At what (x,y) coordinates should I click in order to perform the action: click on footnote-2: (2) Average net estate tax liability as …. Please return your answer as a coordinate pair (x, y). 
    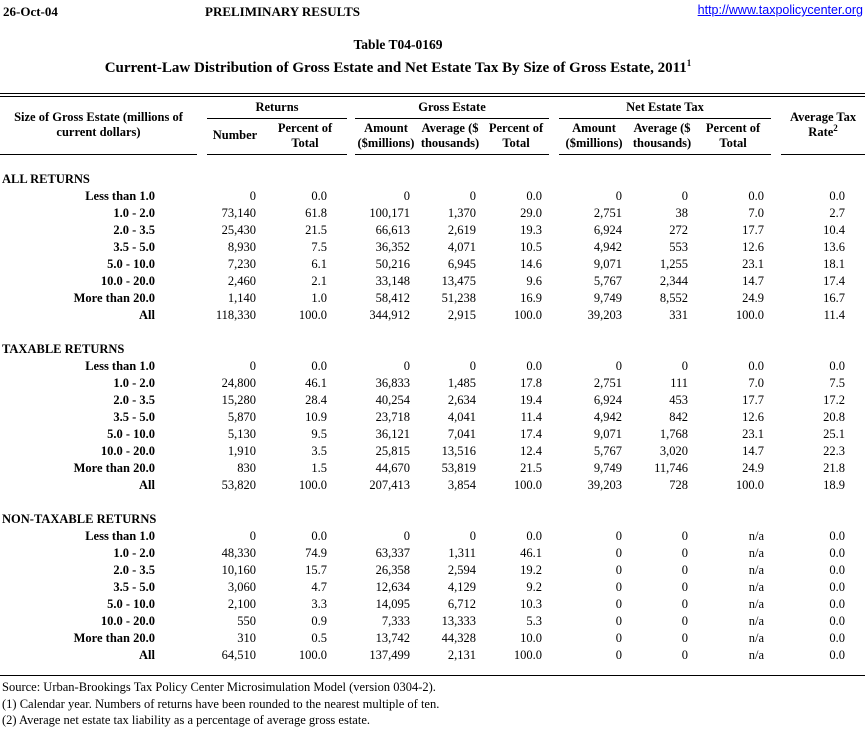
    Looking at the image, I should click on (186, 720).